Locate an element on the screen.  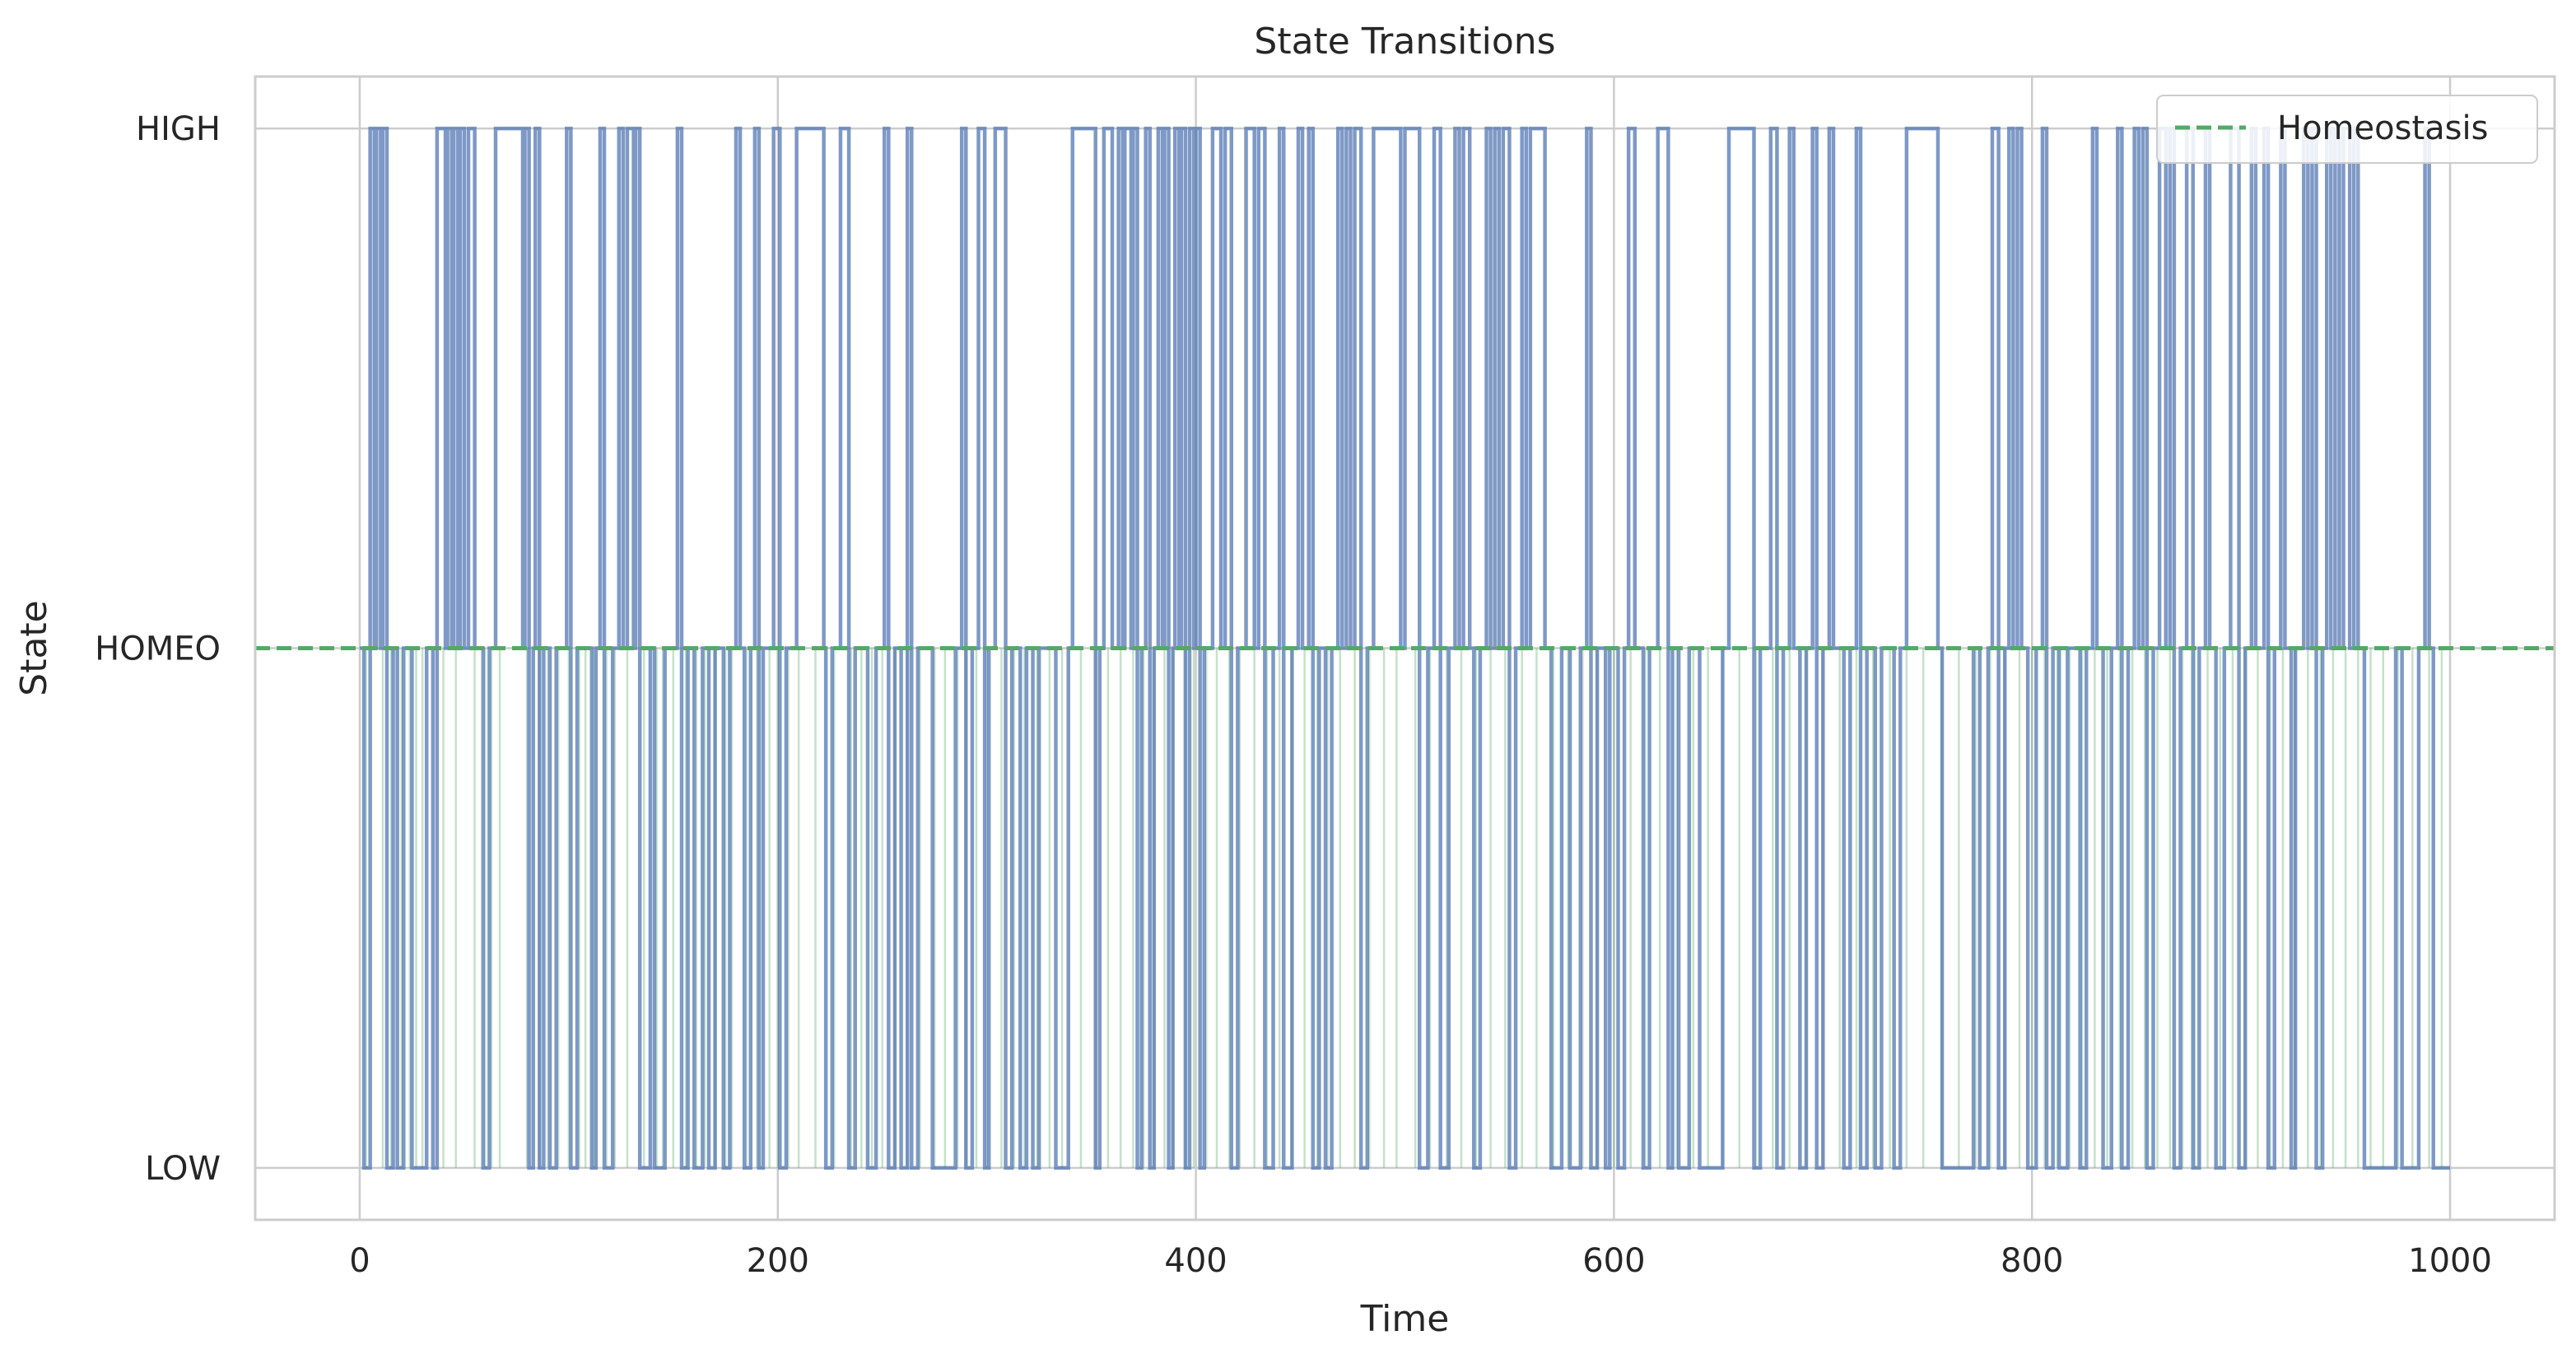
chart-title: State Transitions is located at coordinates (1404, 42).